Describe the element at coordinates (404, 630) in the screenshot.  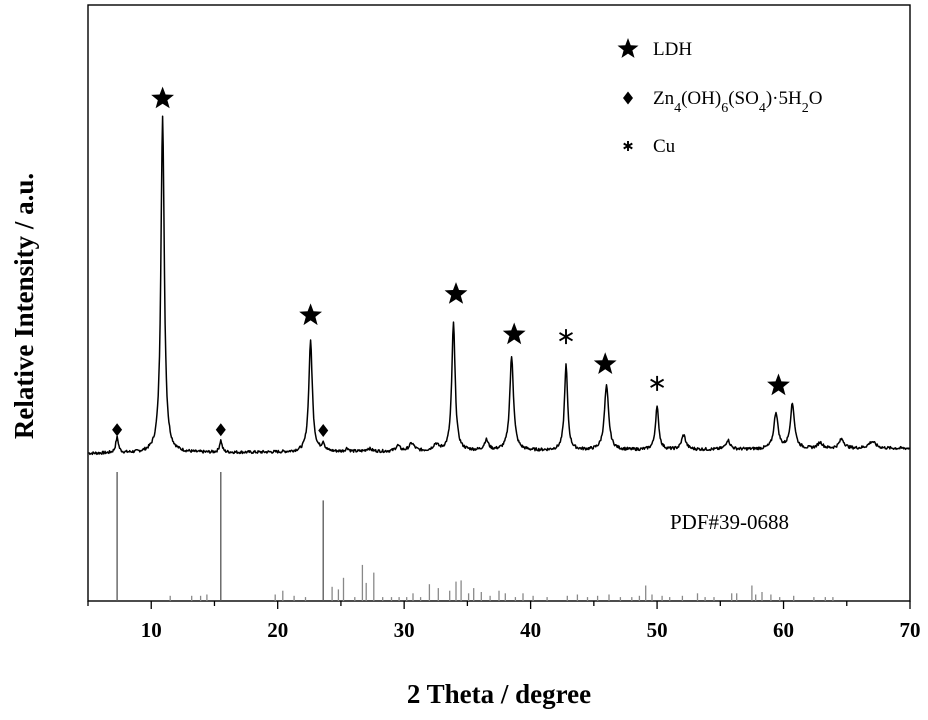
I see `x-tick-label: 30` at that location.